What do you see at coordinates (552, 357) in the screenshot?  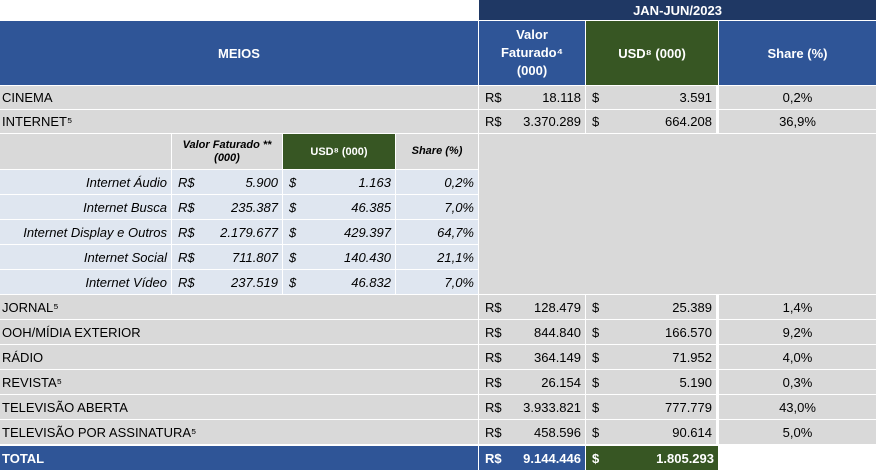 I see `valor-faturado: 364.149` at bounding box center [552, 357].